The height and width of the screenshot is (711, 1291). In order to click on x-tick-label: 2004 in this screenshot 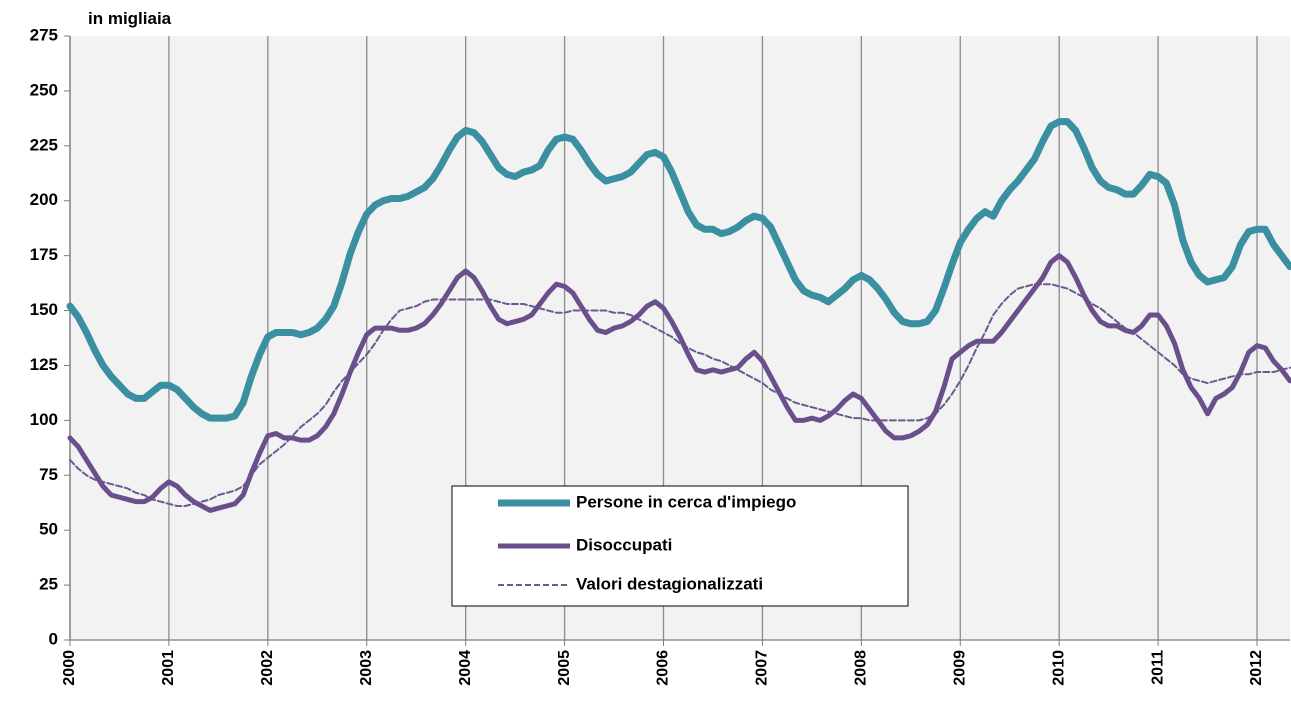, I will do `click(465, 668)`.